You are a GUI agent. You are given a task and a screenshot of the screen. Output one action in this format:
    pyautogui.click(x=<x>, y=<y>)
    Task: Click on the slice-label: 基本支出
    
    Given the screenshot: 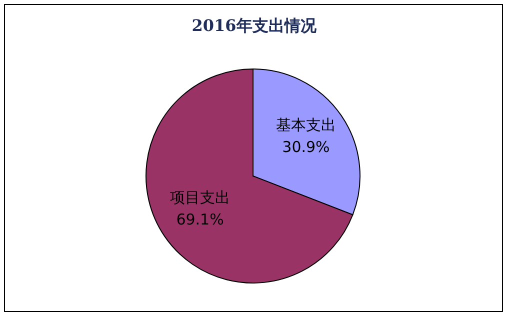 What is the action you would take?
    pyautogui.click(x=306, y=125)
    